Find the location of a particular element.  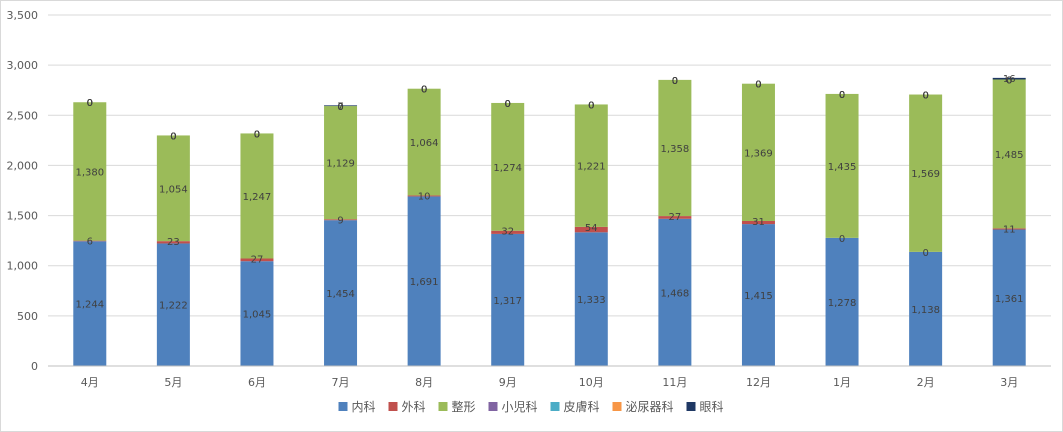

x-tick-label: 1月 is located at coordinates (842, 382).